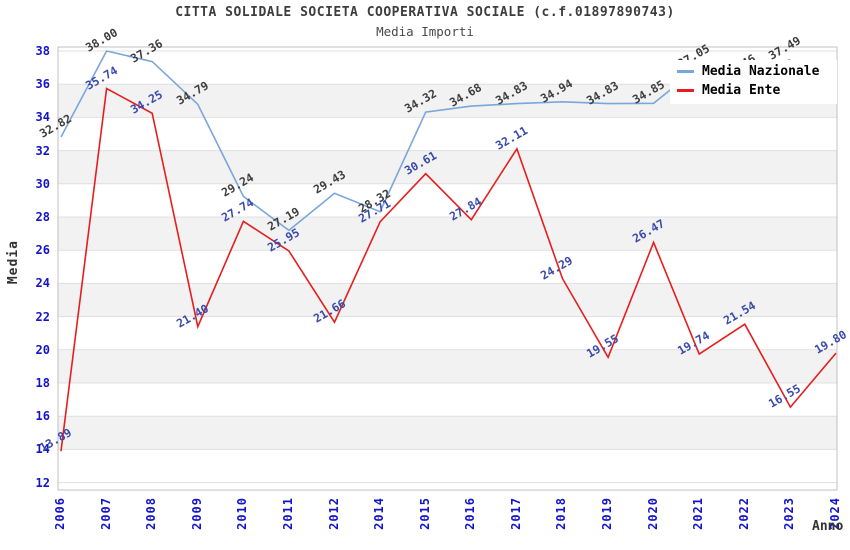  I want to click on legend-item: Media Ente, so click(753, 90).